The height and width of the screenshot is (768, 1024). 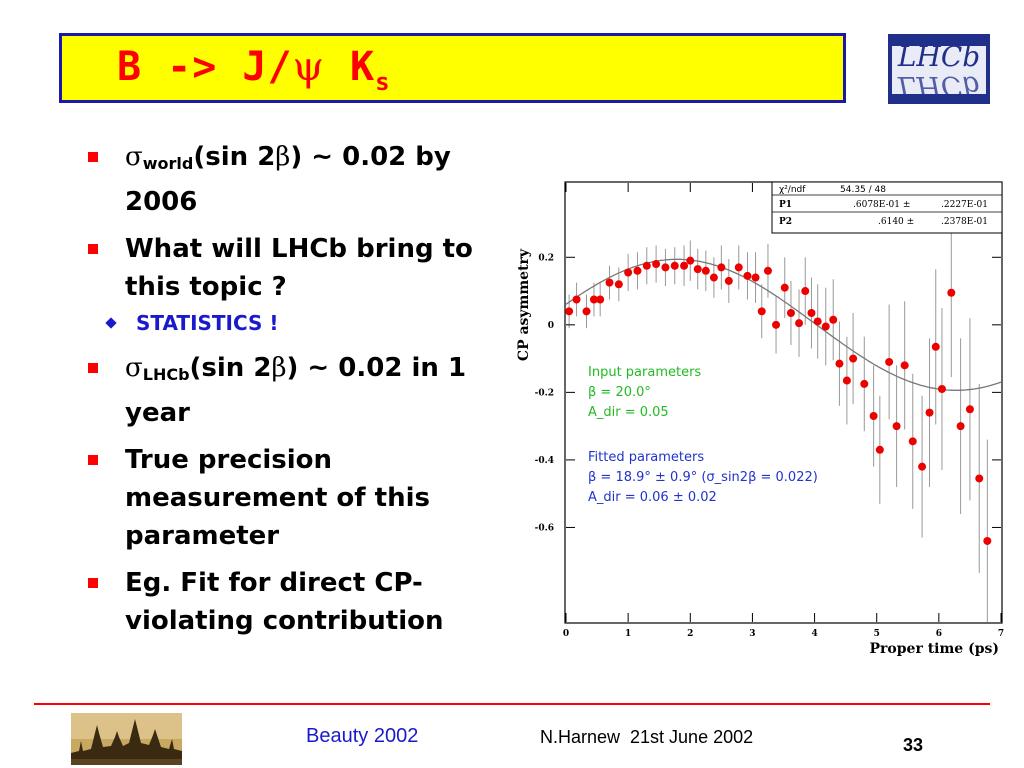 What do you see at coordinates (792, 190) in the screenshot?
I see `chi2-label: χ²/ndf` at bounding box center [792, 190].